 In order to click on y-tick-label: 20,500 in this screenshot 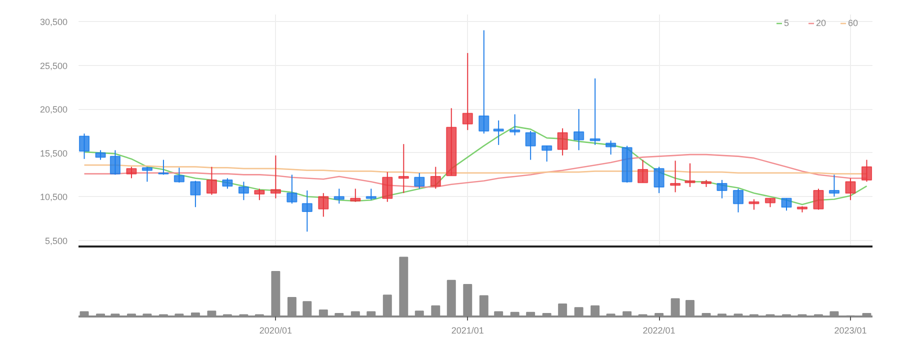, I will do `click(54, 109)`.